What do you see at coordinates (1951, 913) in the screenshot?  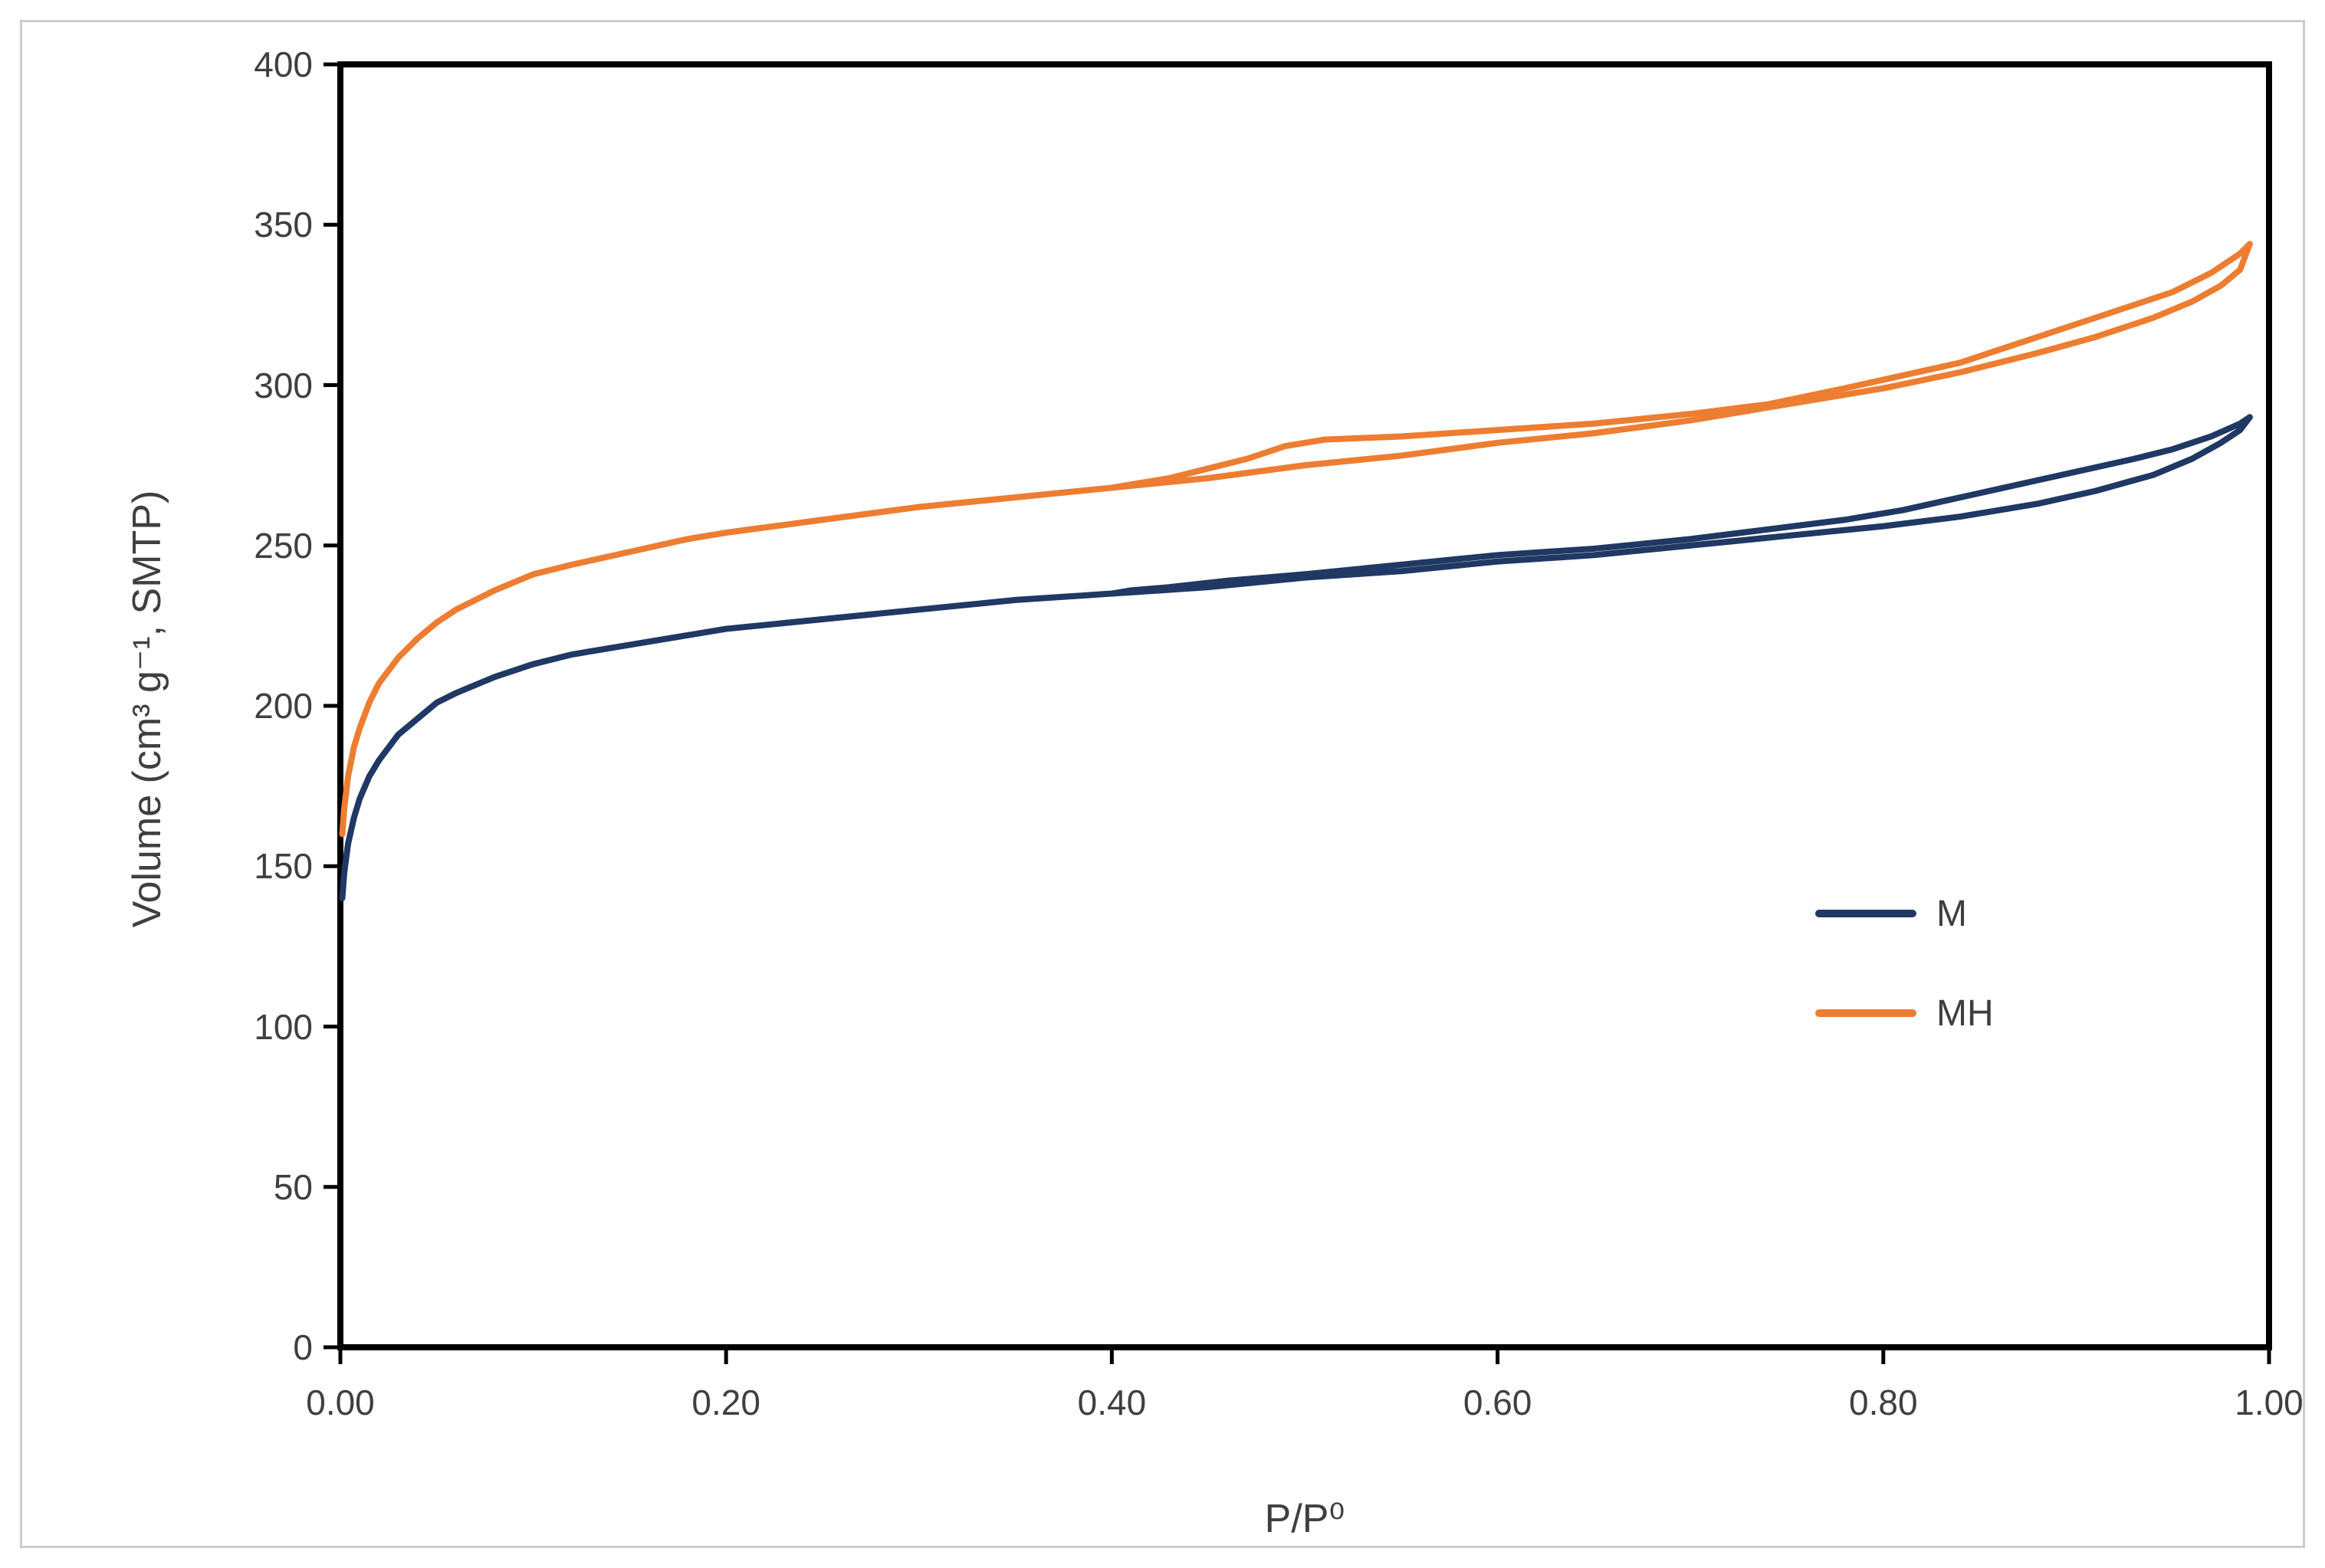 I see `legend-label-m: M` at bounding box center [1951, 913].